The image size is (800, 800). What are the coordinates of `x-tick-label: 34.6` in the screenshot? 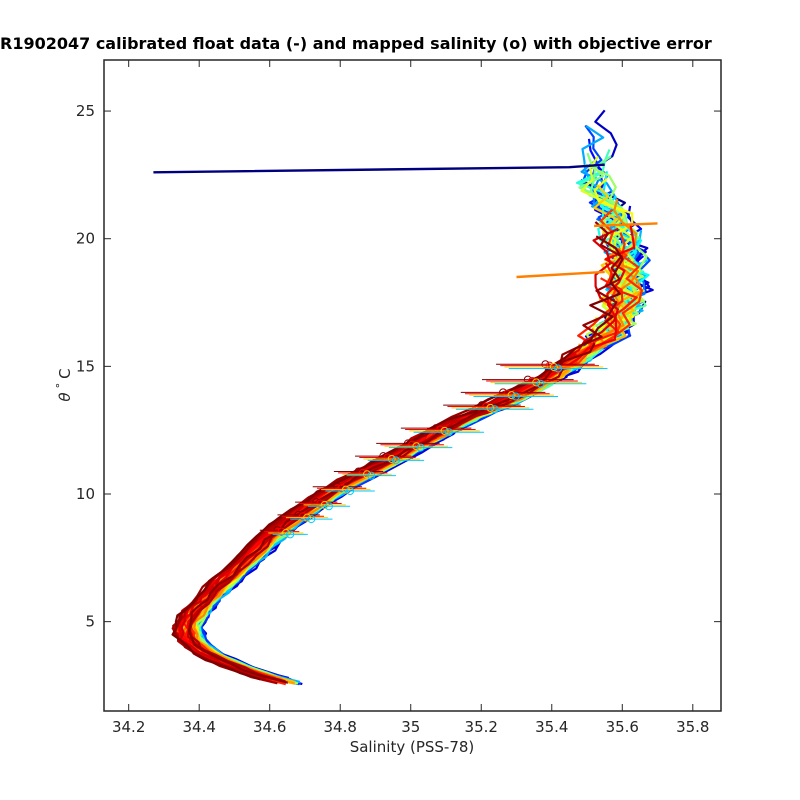 It's located at (269, 727).